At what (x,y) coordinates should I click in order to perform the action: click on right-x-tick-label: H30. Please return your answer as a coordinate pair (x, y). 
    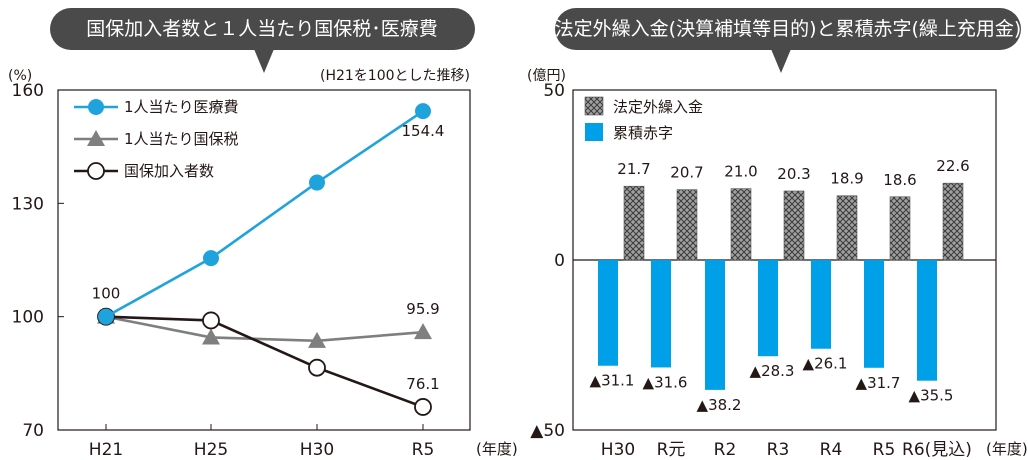
    Looking at the image, I should click on (618, 450).